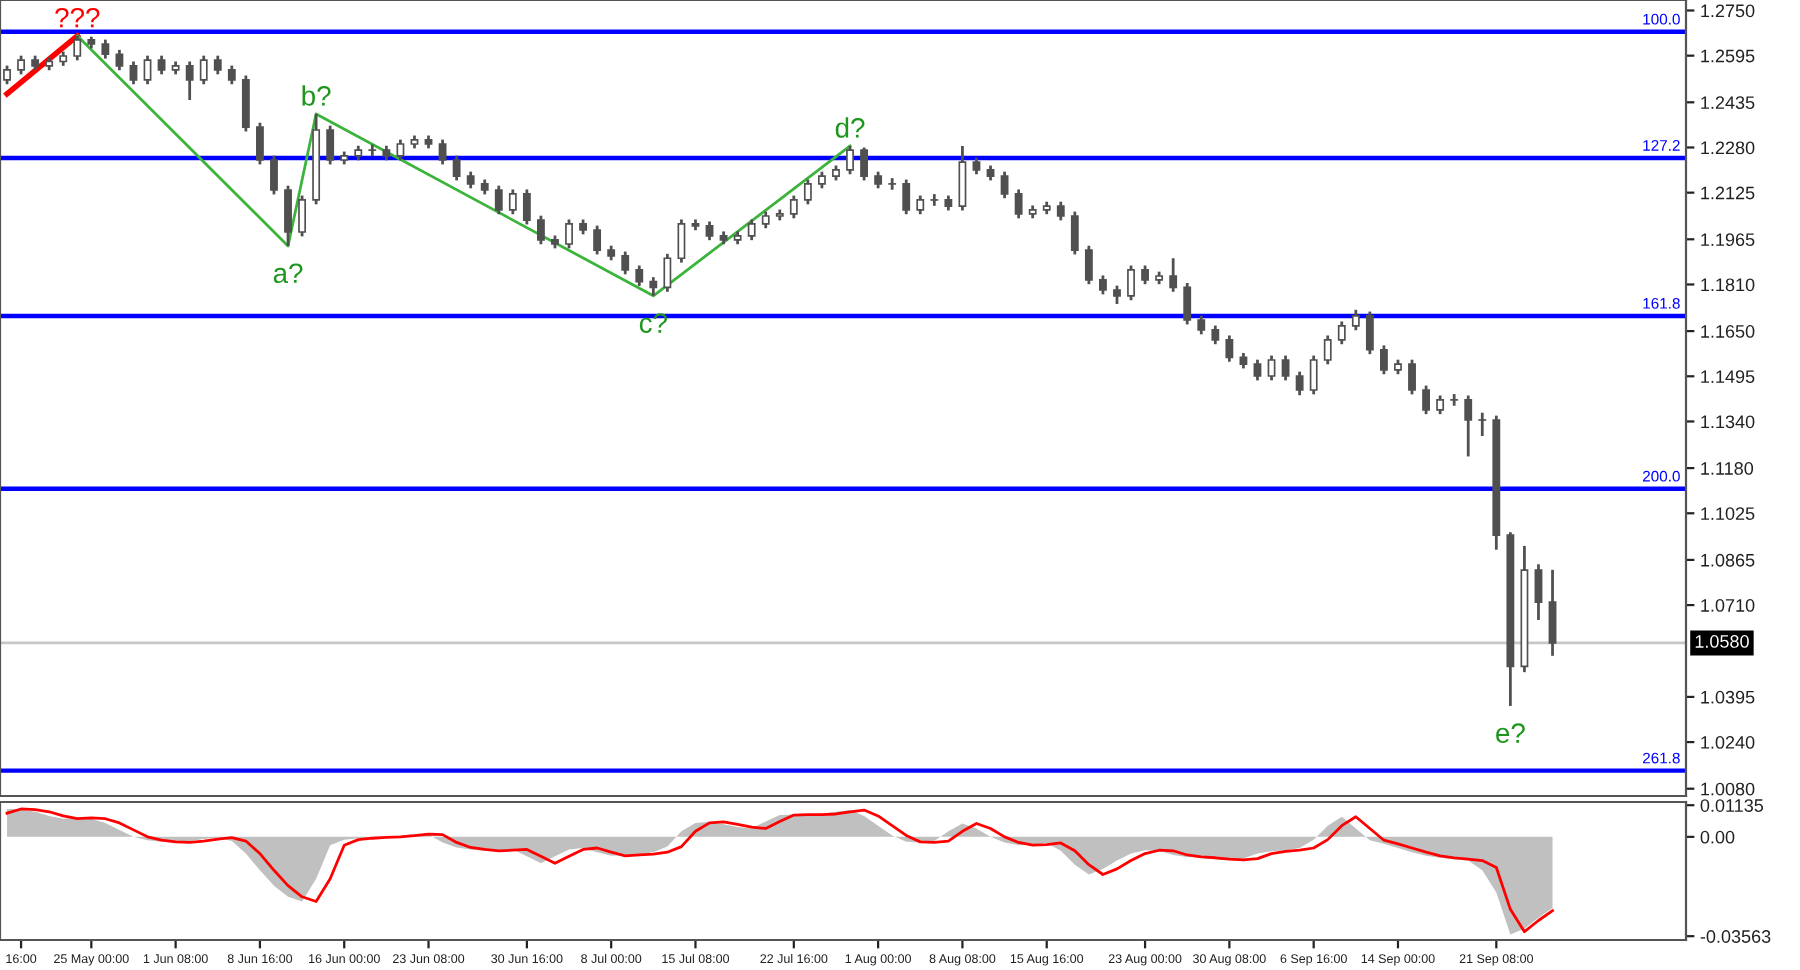 The image size is (1800, 970). What do you see at coordinates (1728, 148) in the screenshot?
I see `y-tick-label: 1.2280` at bounding box center [1728, 148].